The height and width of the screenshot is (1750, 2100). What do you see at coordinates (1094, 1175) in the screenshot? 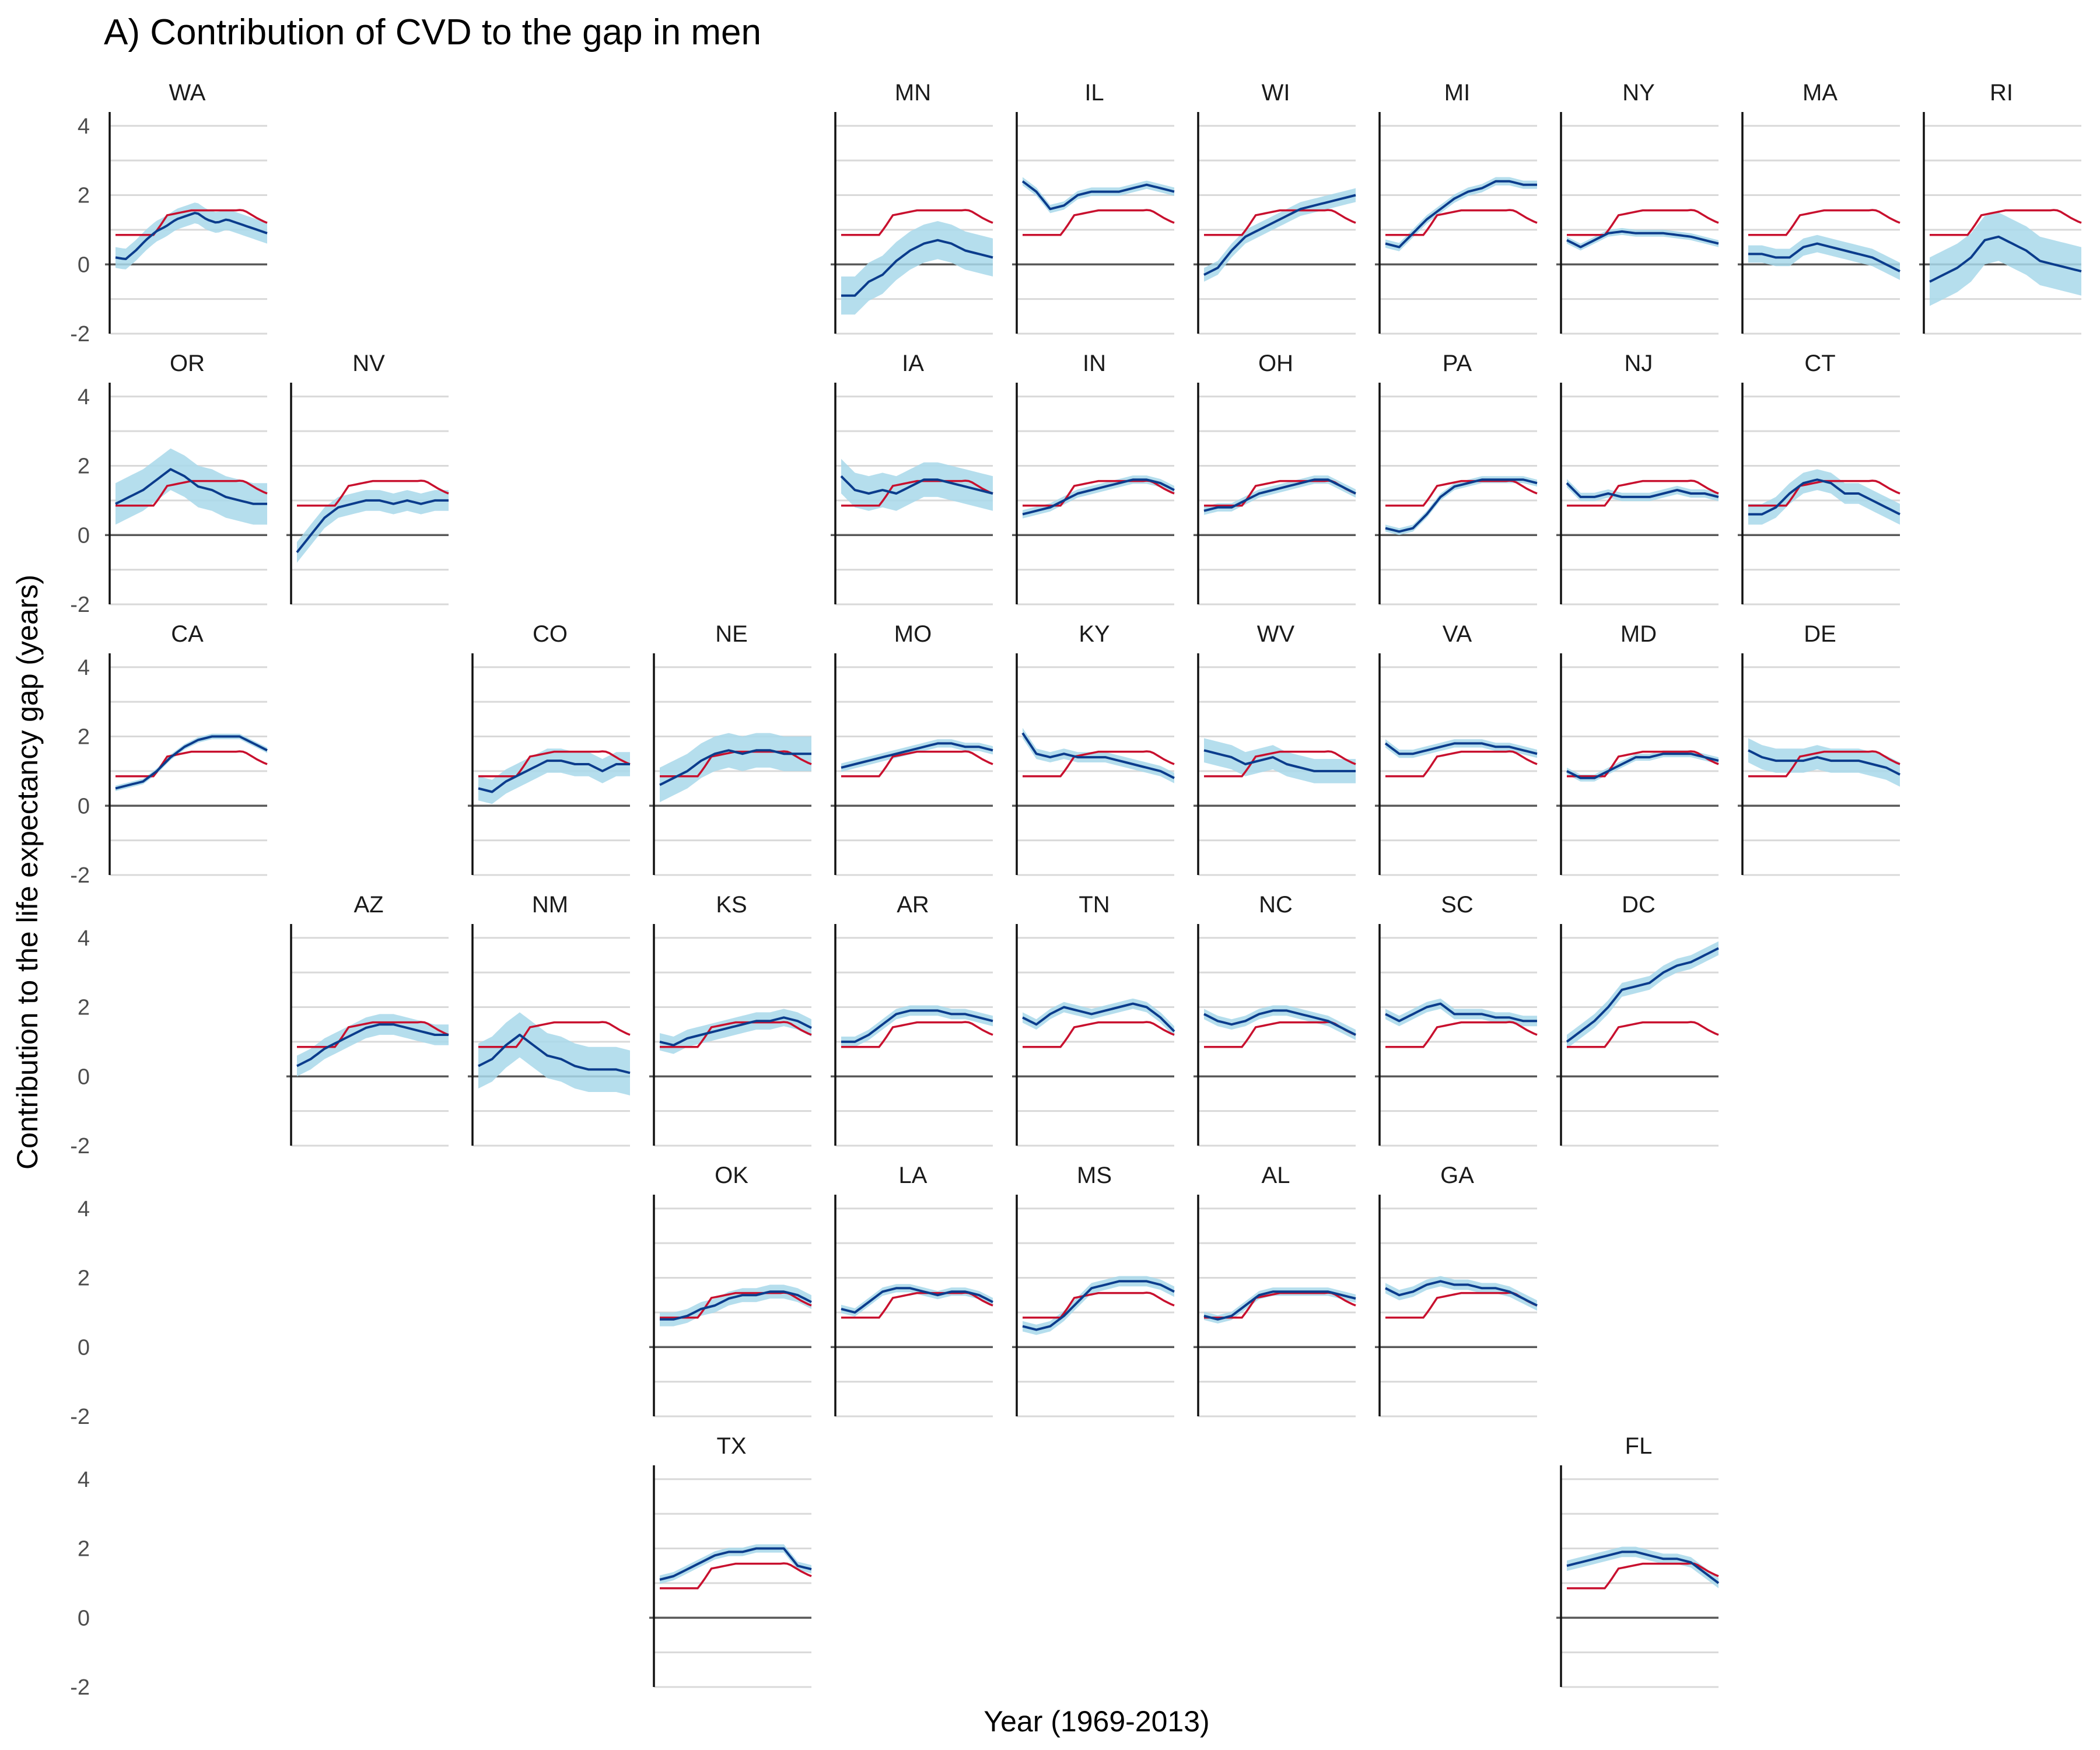
I see `panel-label: MS` at bounding box center [1094, 1175].